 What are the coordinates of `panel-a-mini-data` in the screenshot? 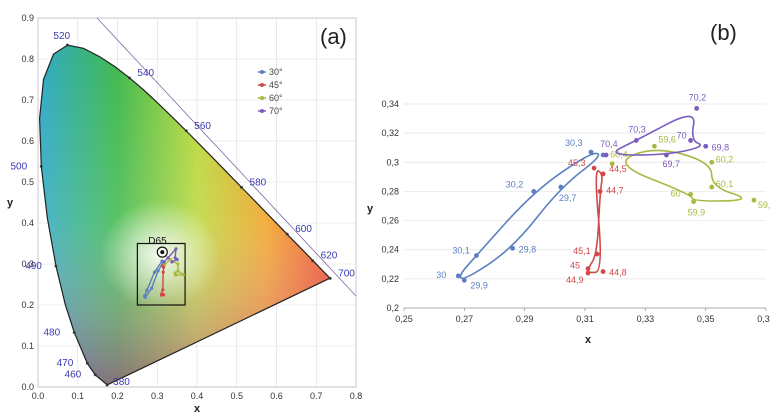 It's located at (164, 272).